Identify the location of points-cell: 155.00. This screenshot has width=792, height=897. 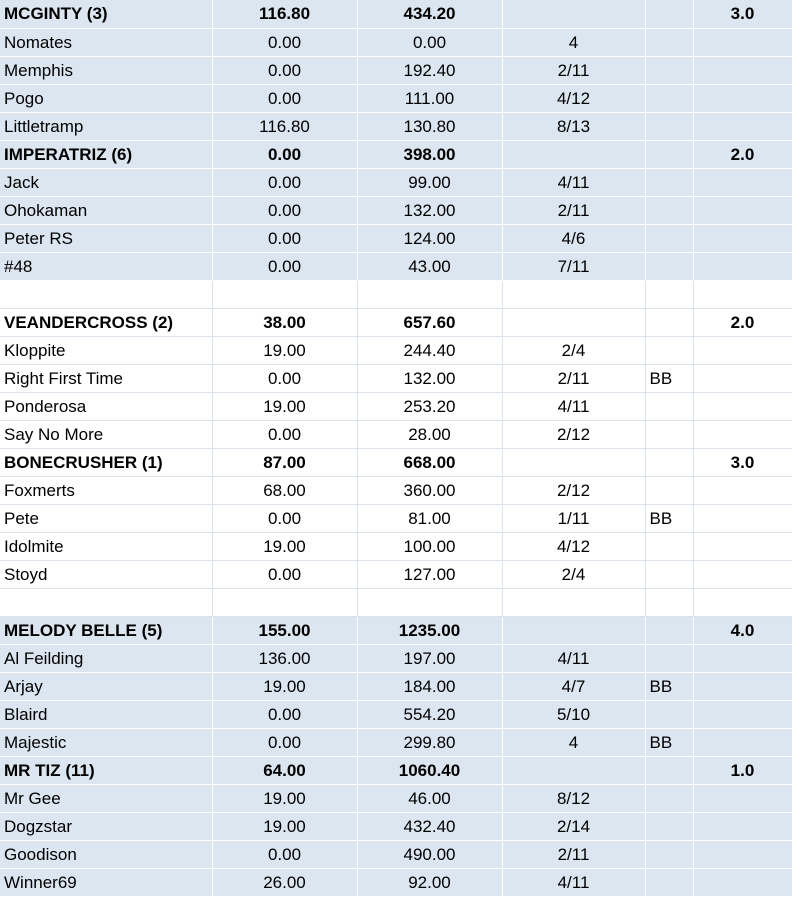
(285, 630).